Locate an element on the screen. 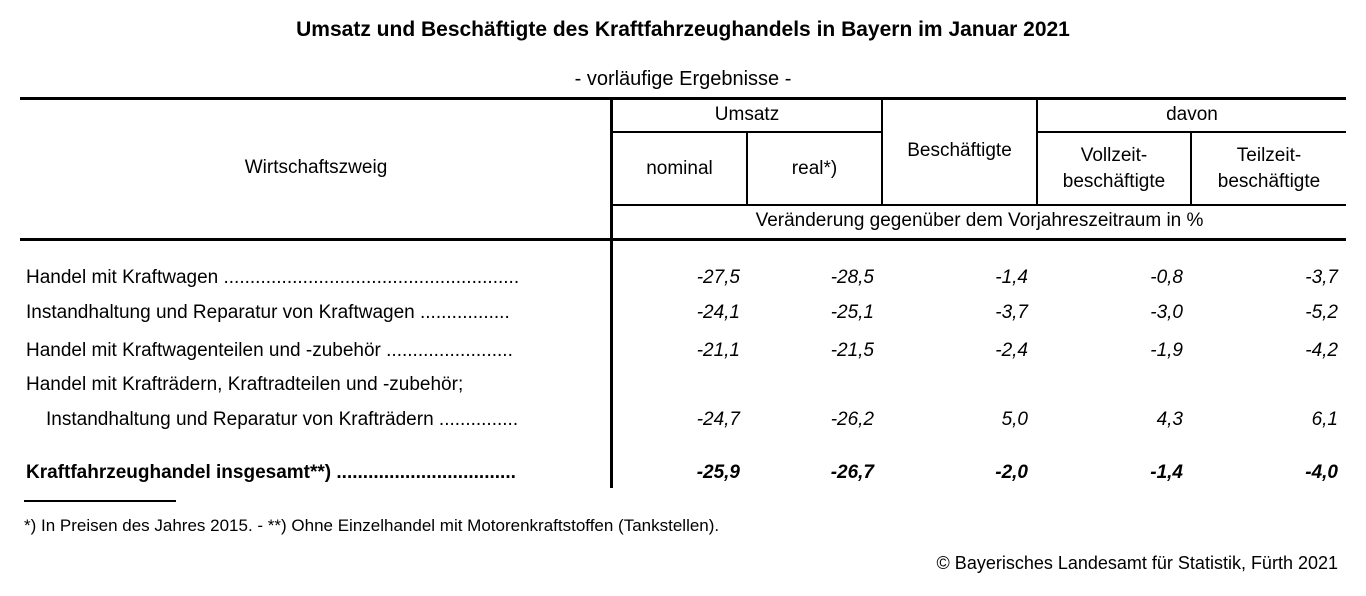  header-vollzeit-line1: Vollzeit- is located at coordinates (1114, 155).